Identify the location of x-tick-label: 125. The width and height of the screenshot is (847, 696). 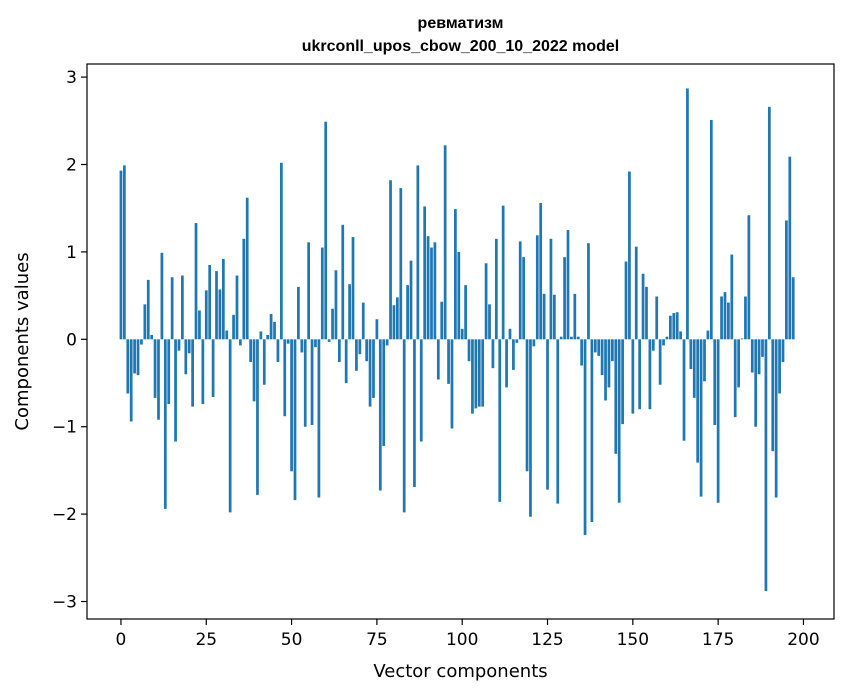
(547, 640).